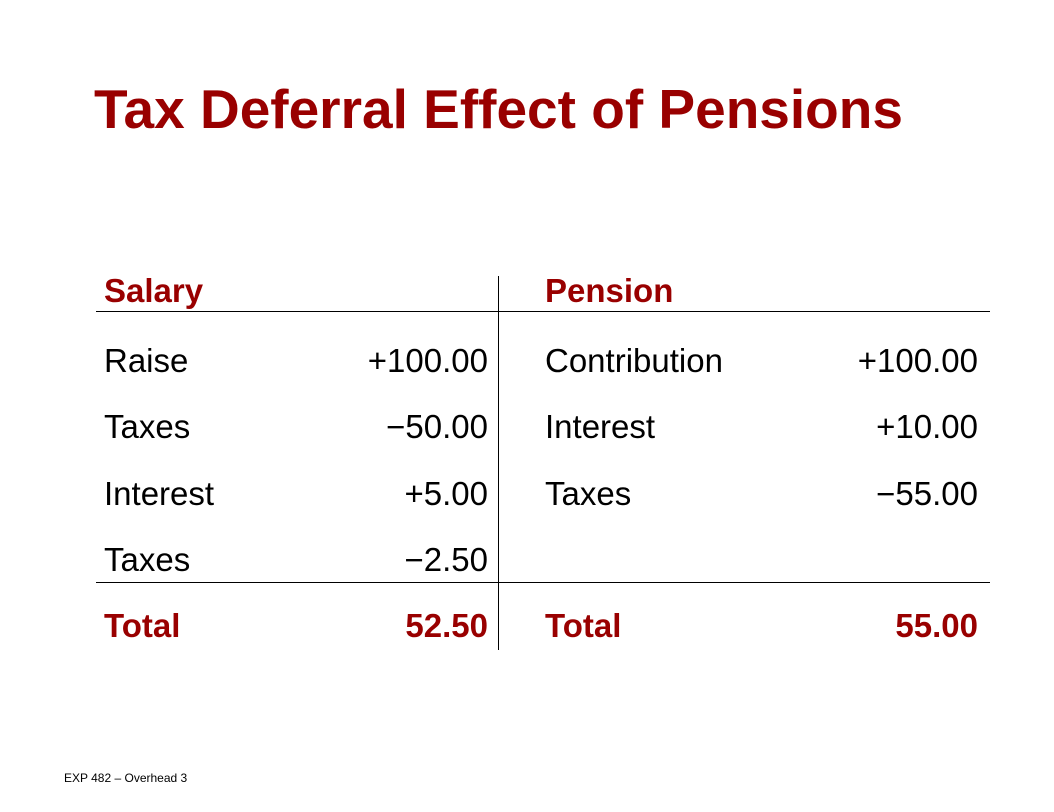 Image resolution: width=1054 pixels, height=812 pixels. Describe the element at coordinates (154, 290) in the screenshot. I see `salary-header: Salary` at that location.